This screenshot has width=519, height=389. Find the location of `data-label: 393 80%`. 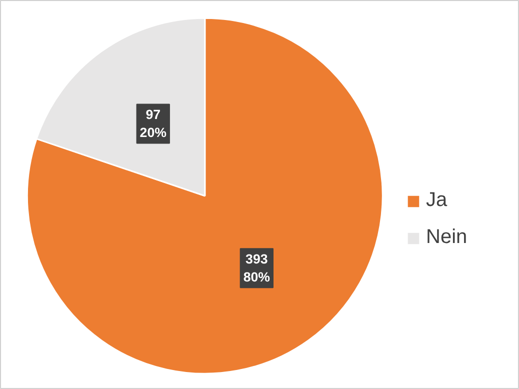

data-label: 393 80% is located at coordinates (256, 268).